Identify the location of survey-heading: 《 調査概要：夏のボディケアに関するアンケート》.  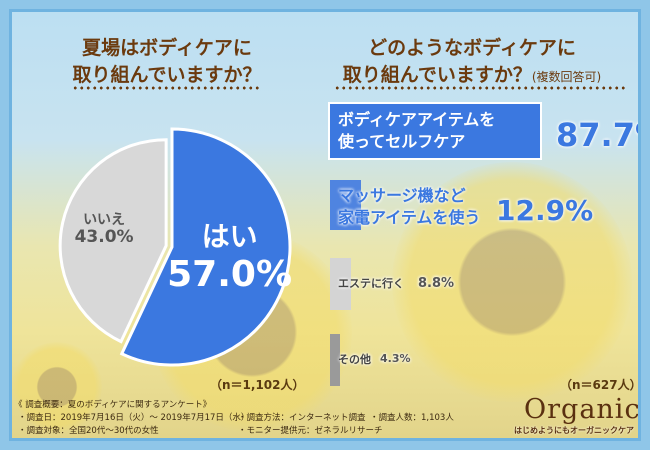
(113, 405).